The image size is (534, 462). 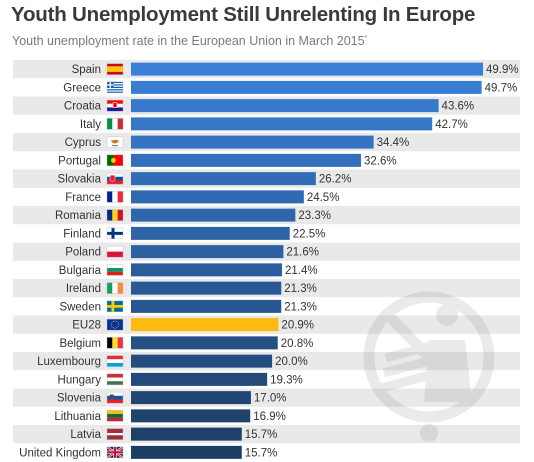 What do you see at coordinates (206, 306) in the screenshot?
I see `bar-sweden` at bounding box center [206, 306].